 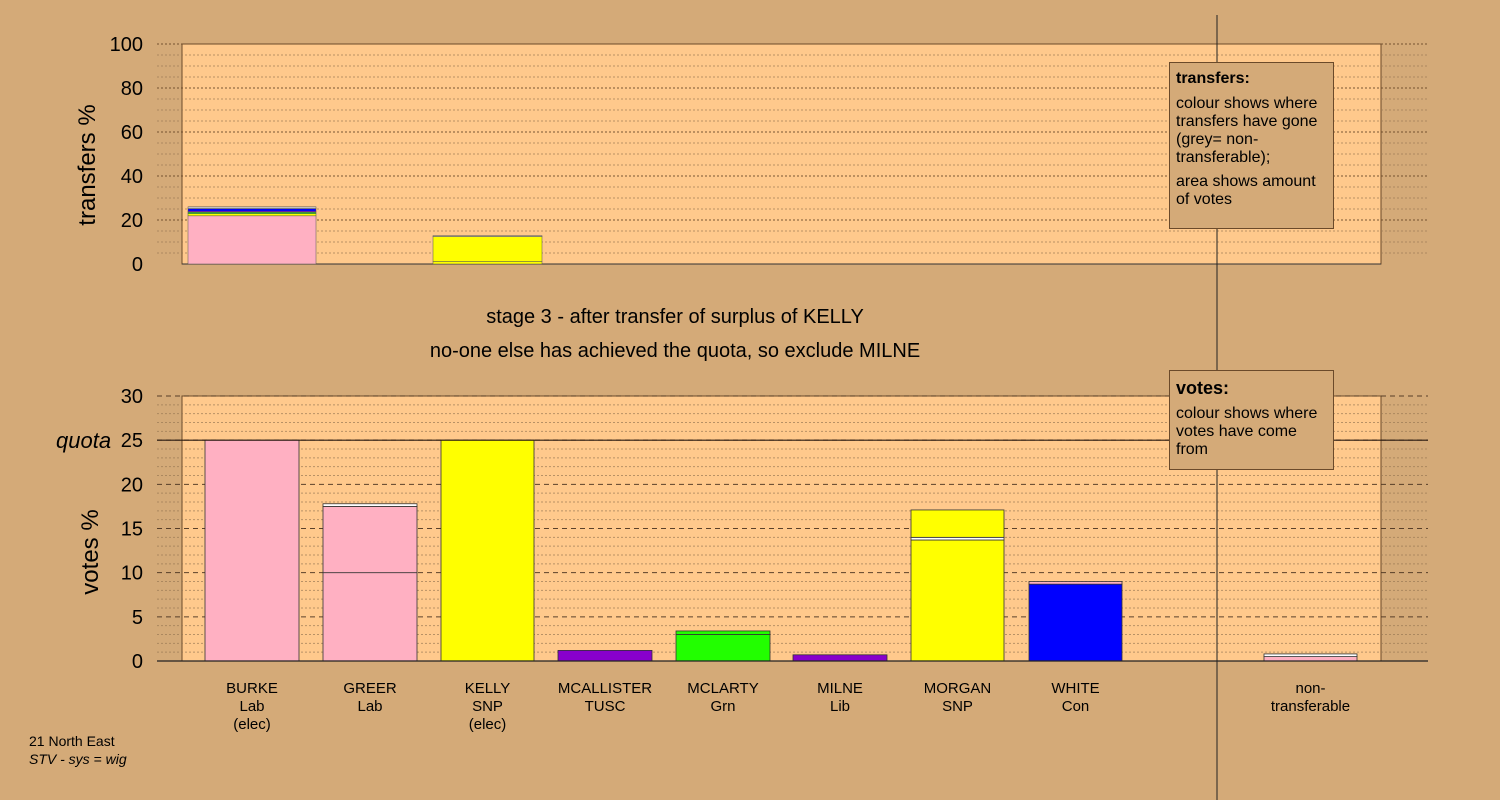 What do you see at coordinates (132, 177) in the screenshot?
I see `transfers-y-tick-label: 40` at bounding box center [132, 177].